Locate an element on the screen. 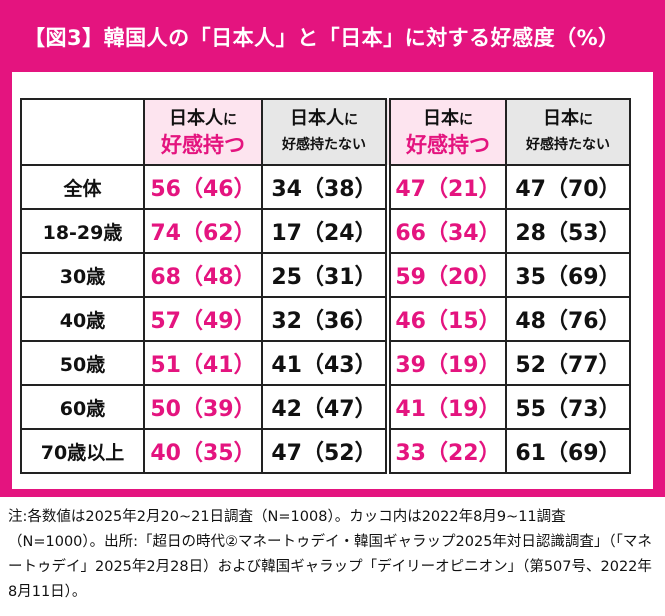  value-cell: 56（46） is located at coordinates (203, 187).